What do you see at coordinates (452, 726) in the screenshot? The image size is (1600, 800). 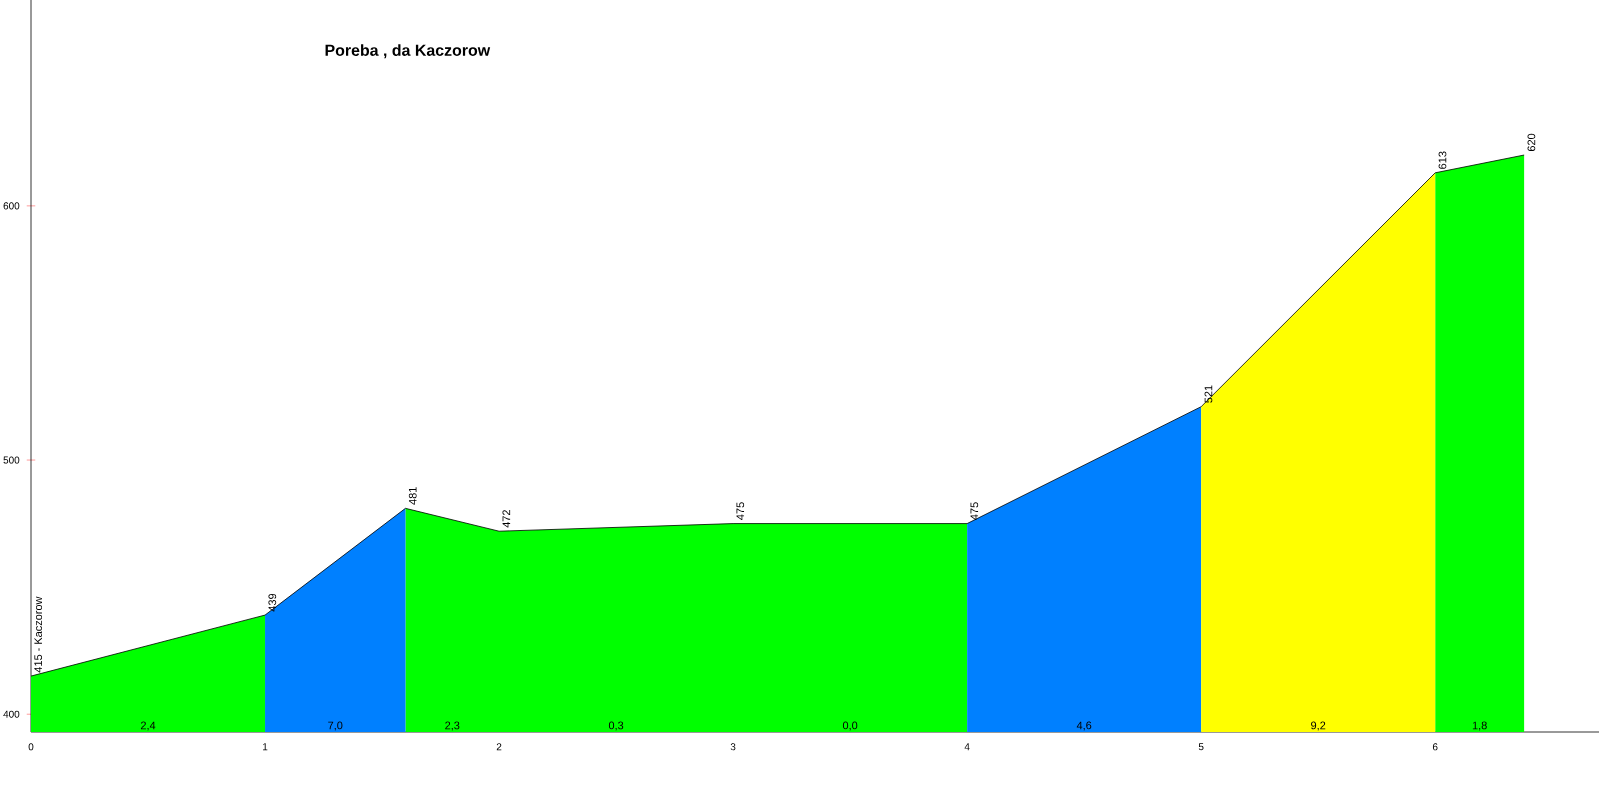 I see `annotation: 2,3` at bounding box center [452, 726].